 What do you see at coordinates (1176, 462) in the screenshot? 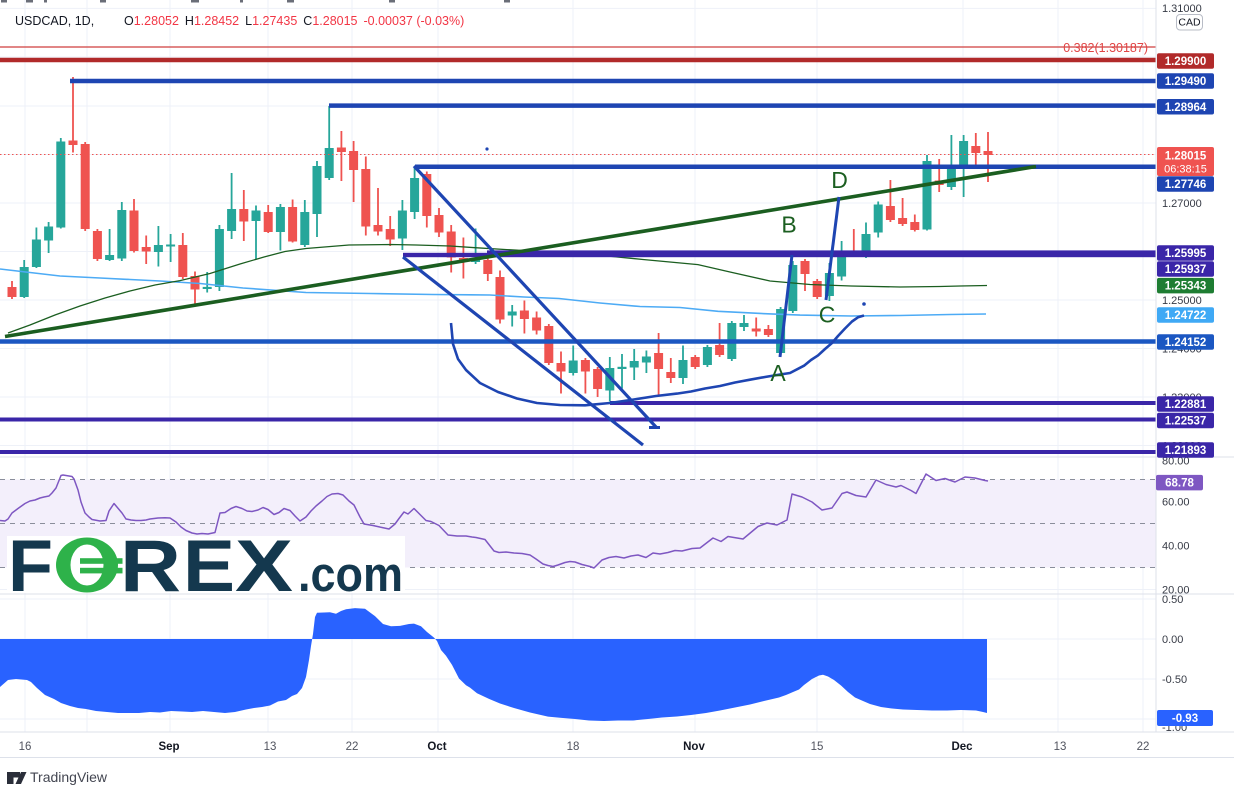
I see `svg-text: 80.00` at bounding box center [1176, 462].